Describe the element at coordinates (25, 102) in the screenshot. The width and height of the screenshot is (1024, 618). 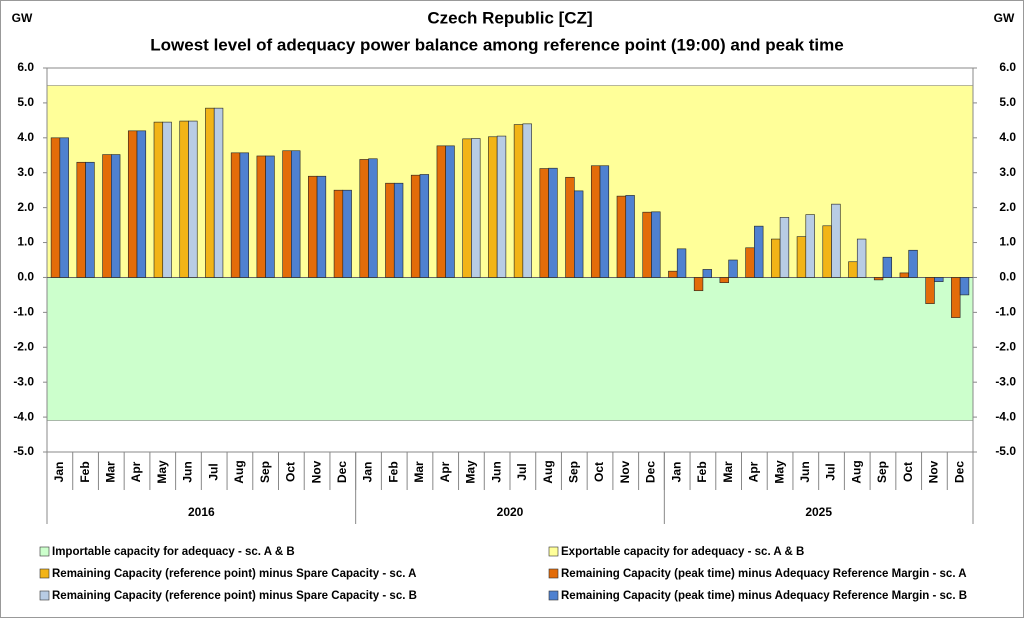
I see `y-tick-label: 5.0` at that location.